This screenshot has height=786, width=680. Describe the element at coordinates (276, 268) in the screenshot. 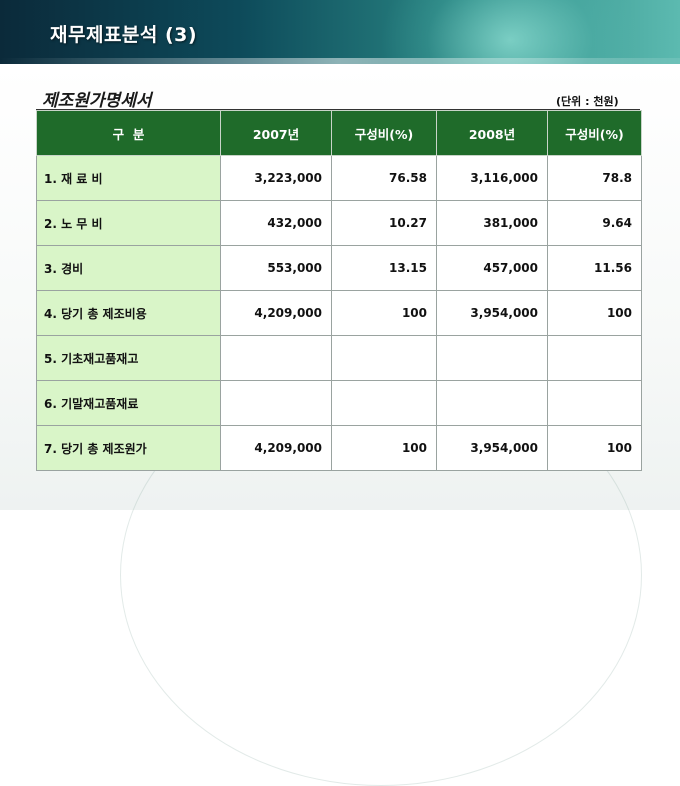

I see `value-2007: 553,000` at that location.